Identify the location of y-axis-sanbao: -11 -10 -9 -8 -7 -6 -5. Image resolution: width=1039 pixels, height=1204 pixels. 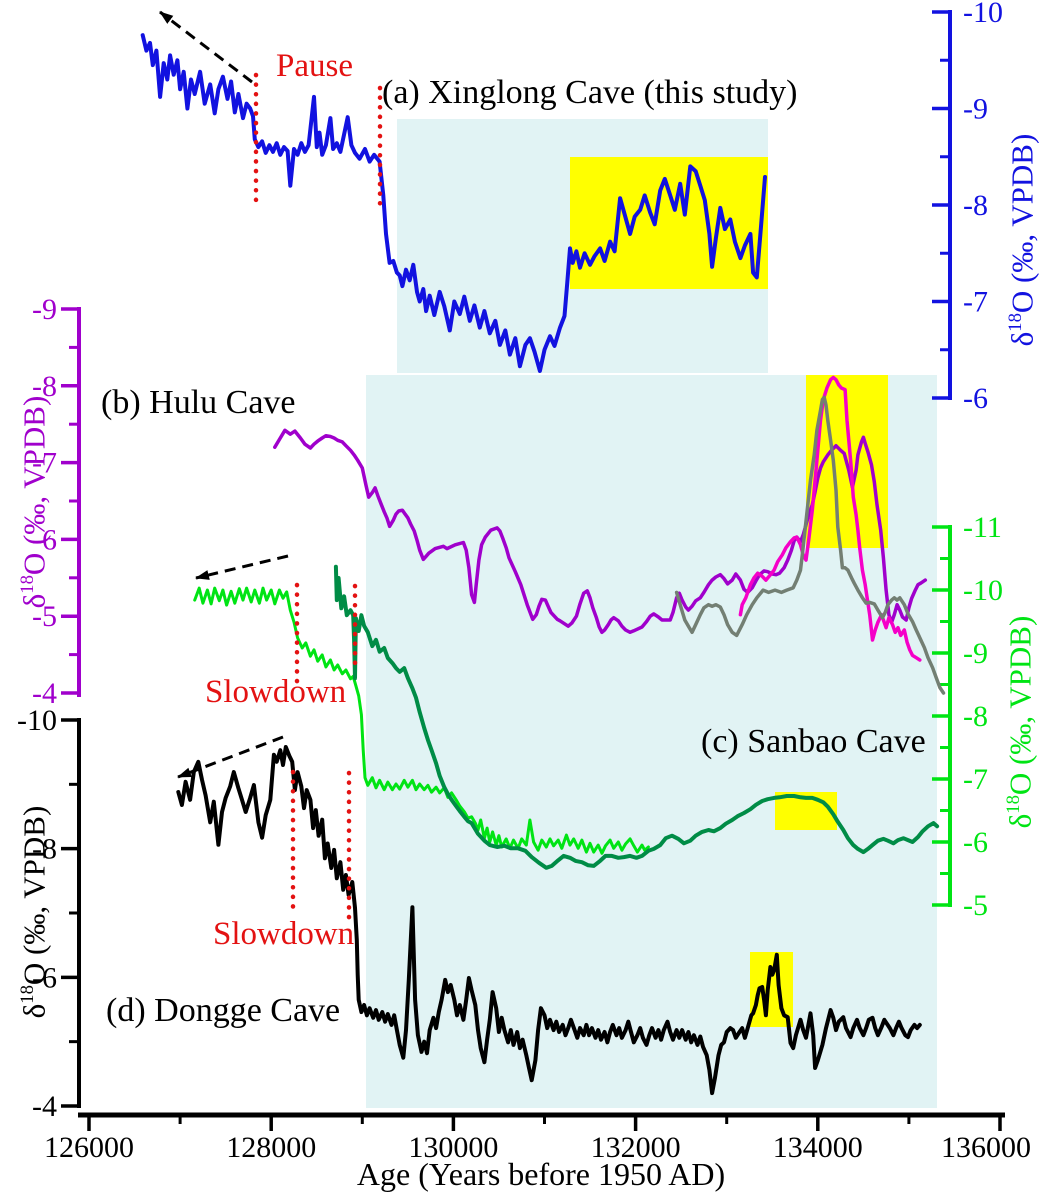
(967, 716).